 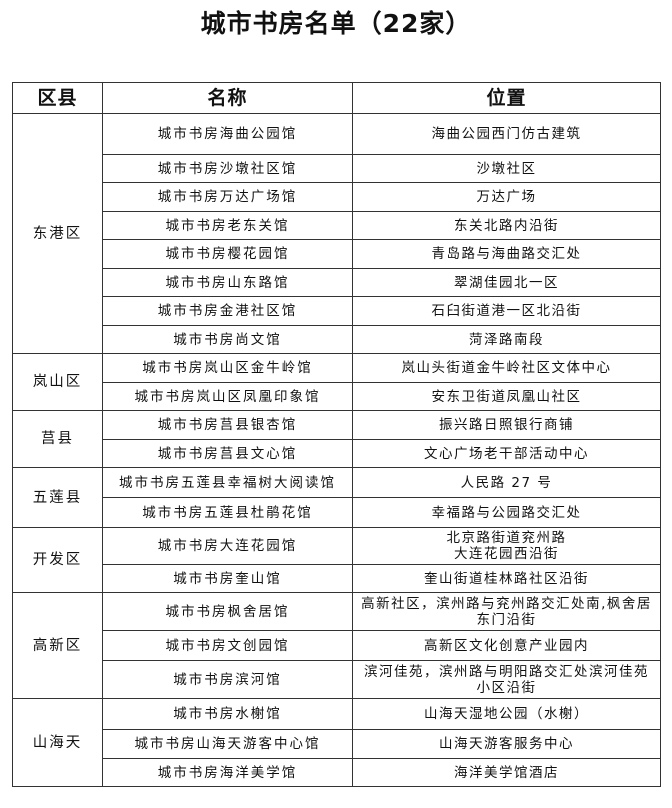 I want to click on header-name: 名称, so click(x=227, y=98).